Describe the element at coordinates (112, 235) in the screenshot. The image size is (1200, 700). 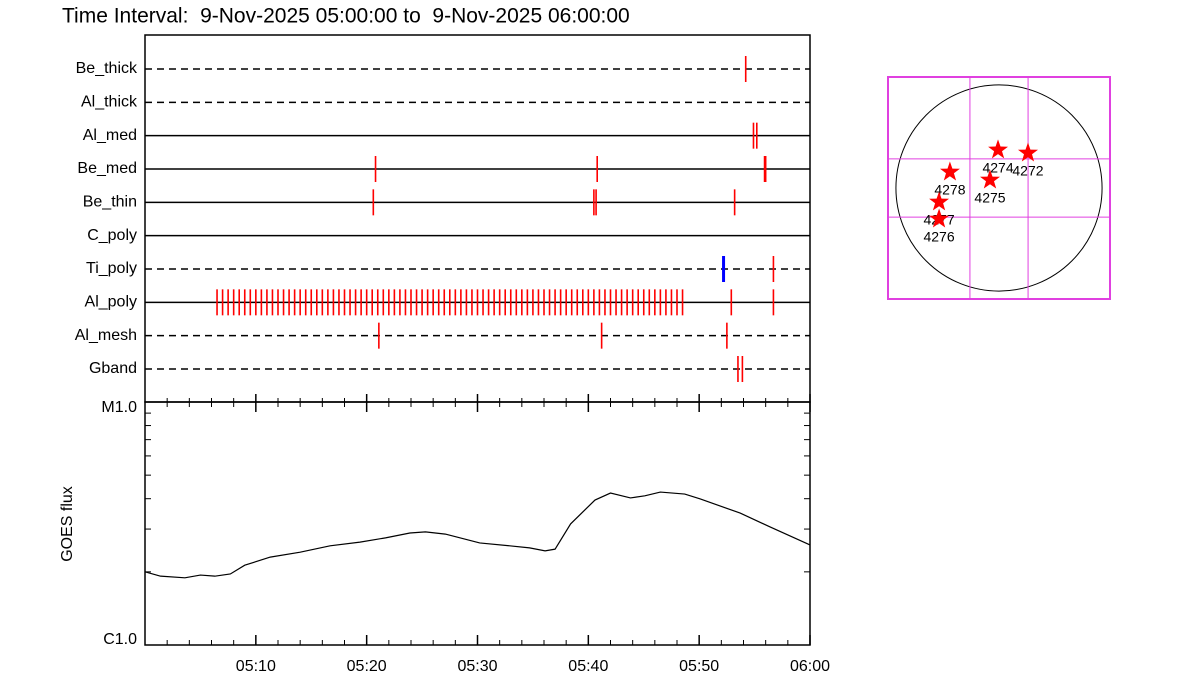
I see `row-label: C_poly` at that location.